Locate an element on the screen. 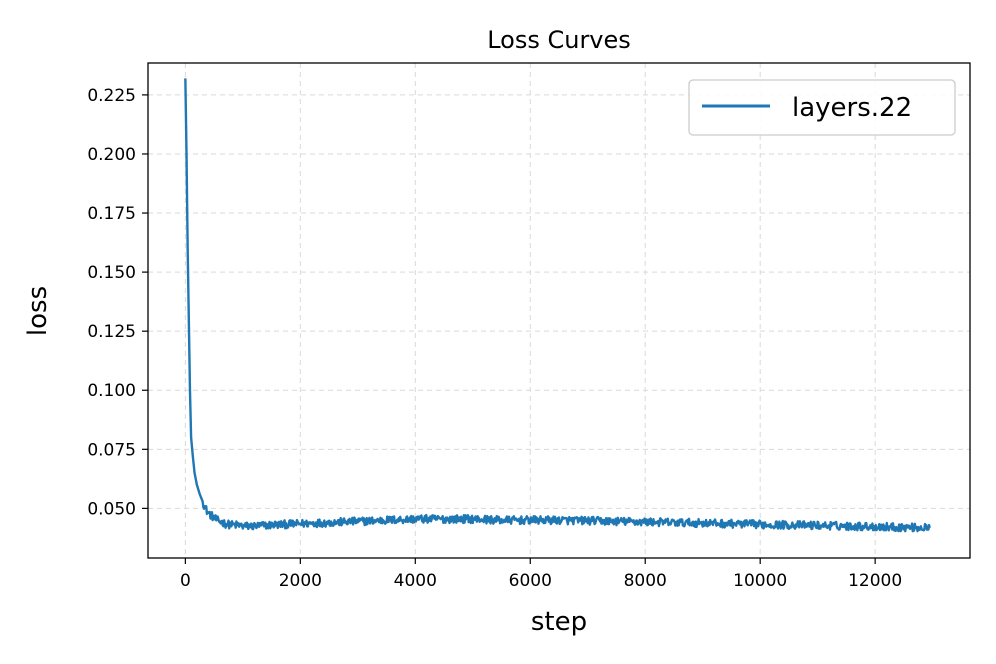 This screenshot has height=664, width=996. x-tick-label: 6000 is located at coordinates (530, 581).